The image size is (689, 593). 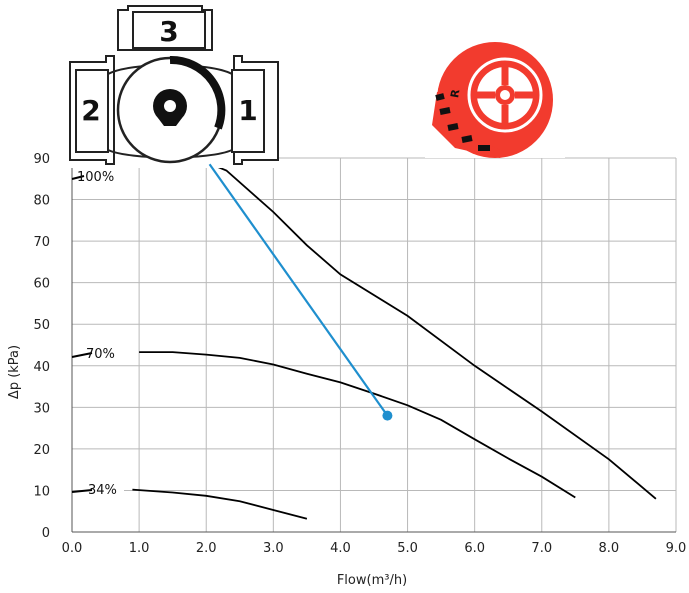 What do you see at coordinates (72, 548) in the screenshot?
I see `x-tick-label: 0.0` at bounding box center [72, 548].